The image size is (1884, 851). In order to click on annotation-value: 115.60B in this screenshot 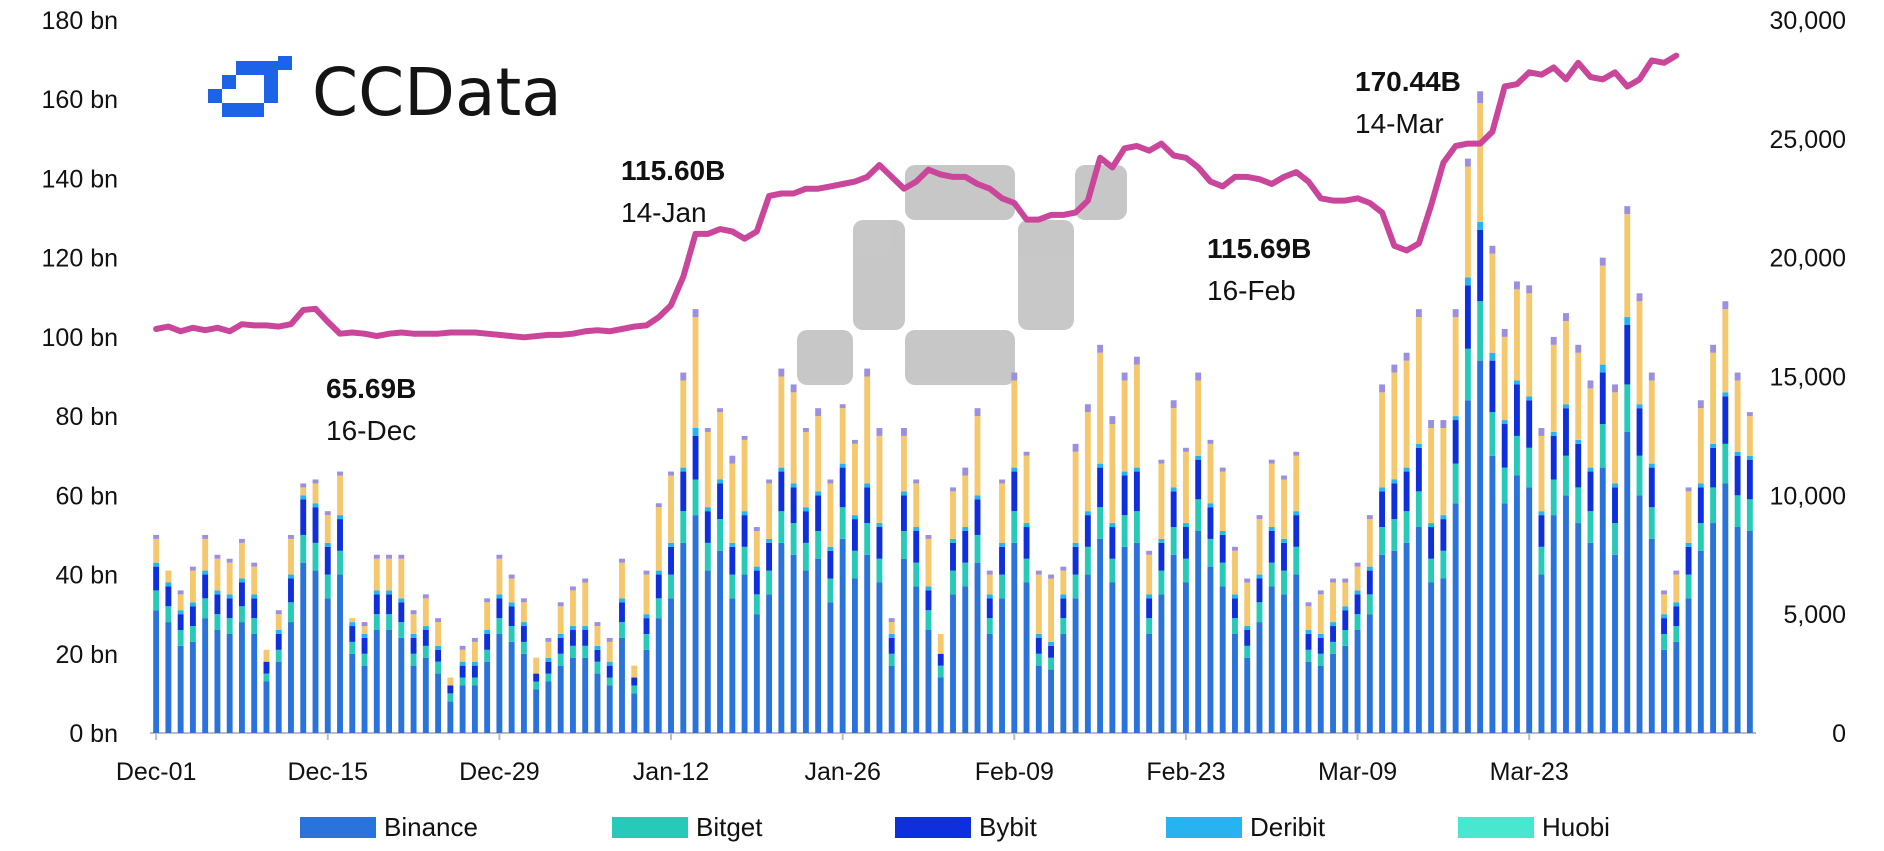, I will do `click(673, 170)`.